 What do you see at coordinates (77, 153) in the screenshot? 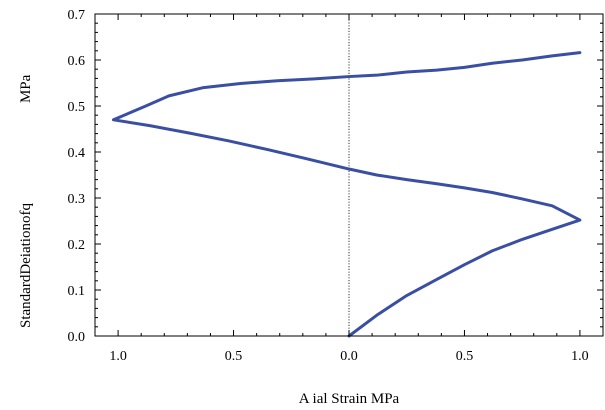
I see `y-tick-label: 0.4` at bounding box center [77, 153].